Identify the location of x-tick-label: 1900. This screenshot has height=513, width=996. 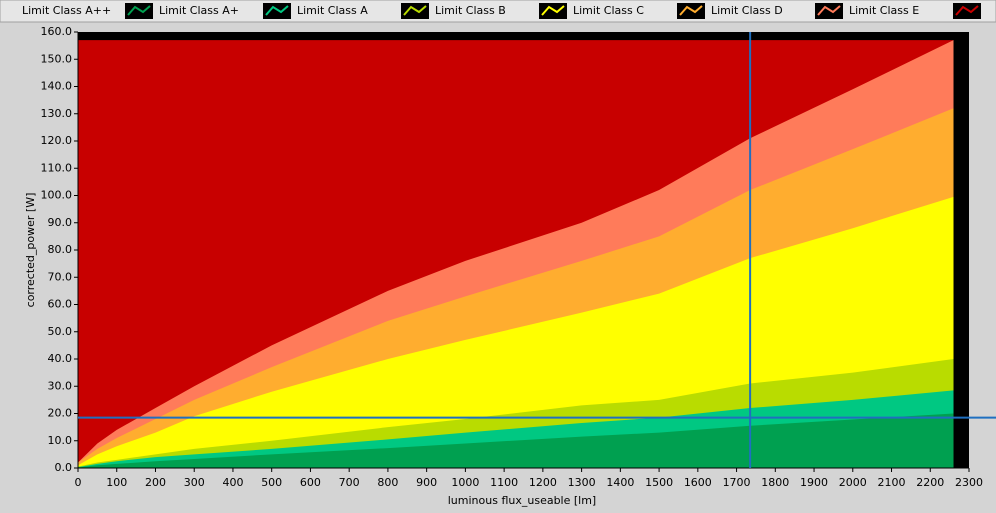
(814, 482).